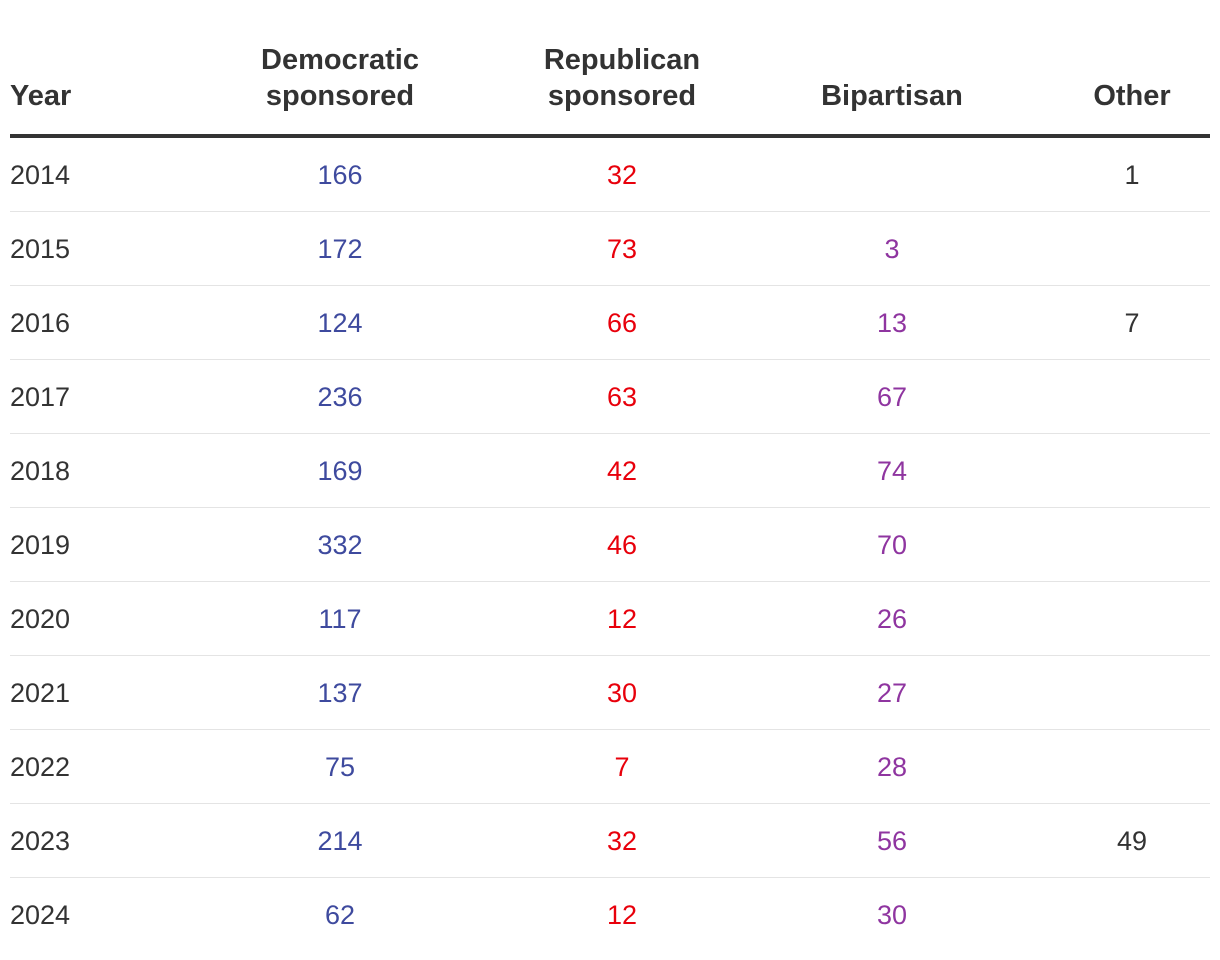 The width and height of the screenshot is (1220, 960). Describe the element at coordinates (340, 841) in the screenshot. I see `cell-democratic: 214` at that location.